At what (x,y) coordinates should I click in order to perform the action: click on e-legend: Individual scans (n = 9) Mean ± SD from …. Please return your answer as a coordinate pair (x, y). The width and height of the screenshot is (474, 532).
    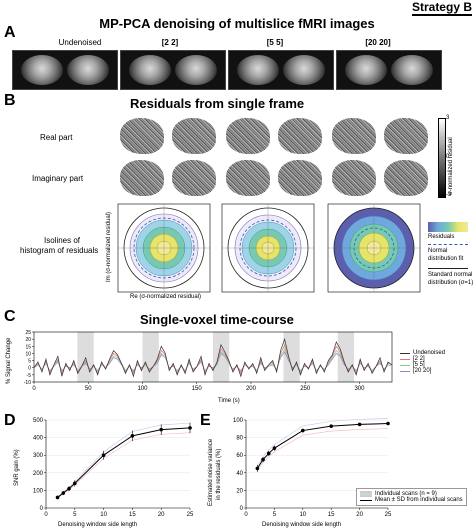
    Looking at the image, I should click on (411, 497).